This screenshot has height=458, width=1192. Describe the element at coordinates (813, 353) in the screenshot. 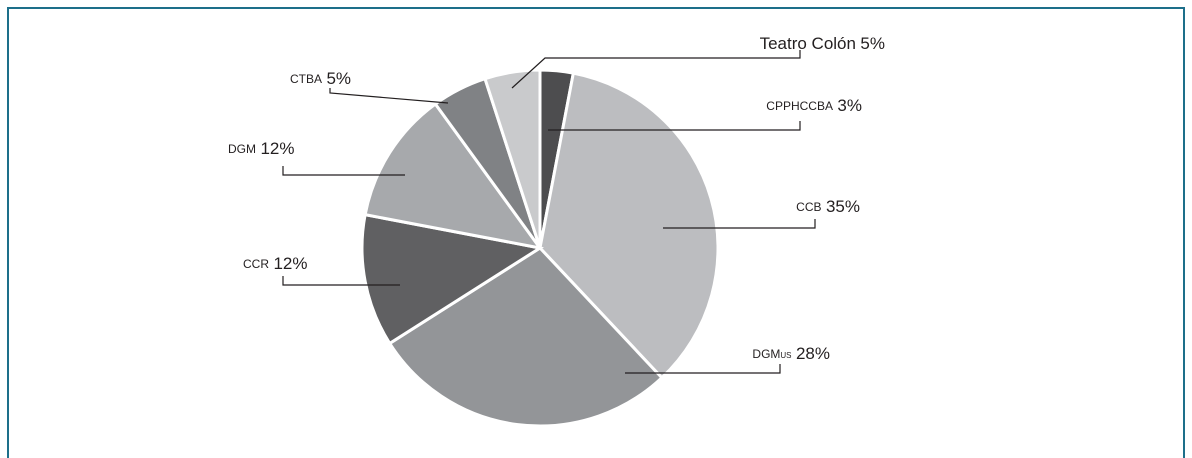

I see `value-label: 28%` at that location.